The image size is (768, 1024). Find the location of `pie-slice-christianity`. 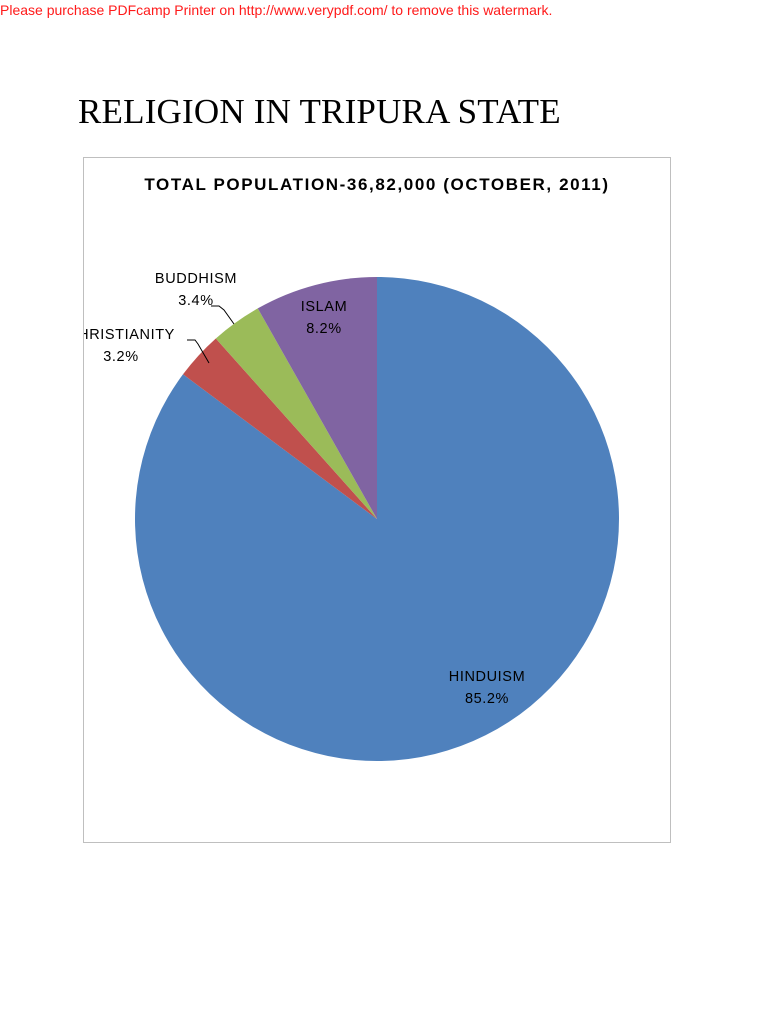

pie-slice-christianity is located at coordinates (280, 428).